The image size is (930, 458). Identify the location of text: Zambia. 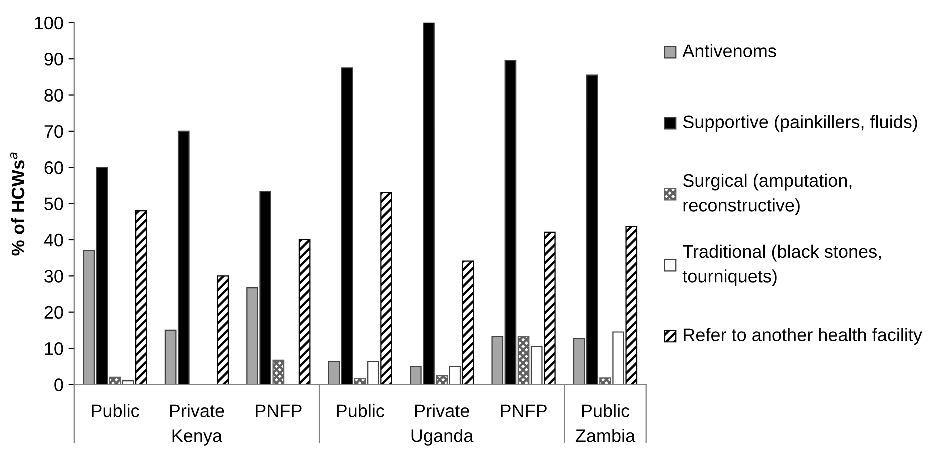
(606, 435).